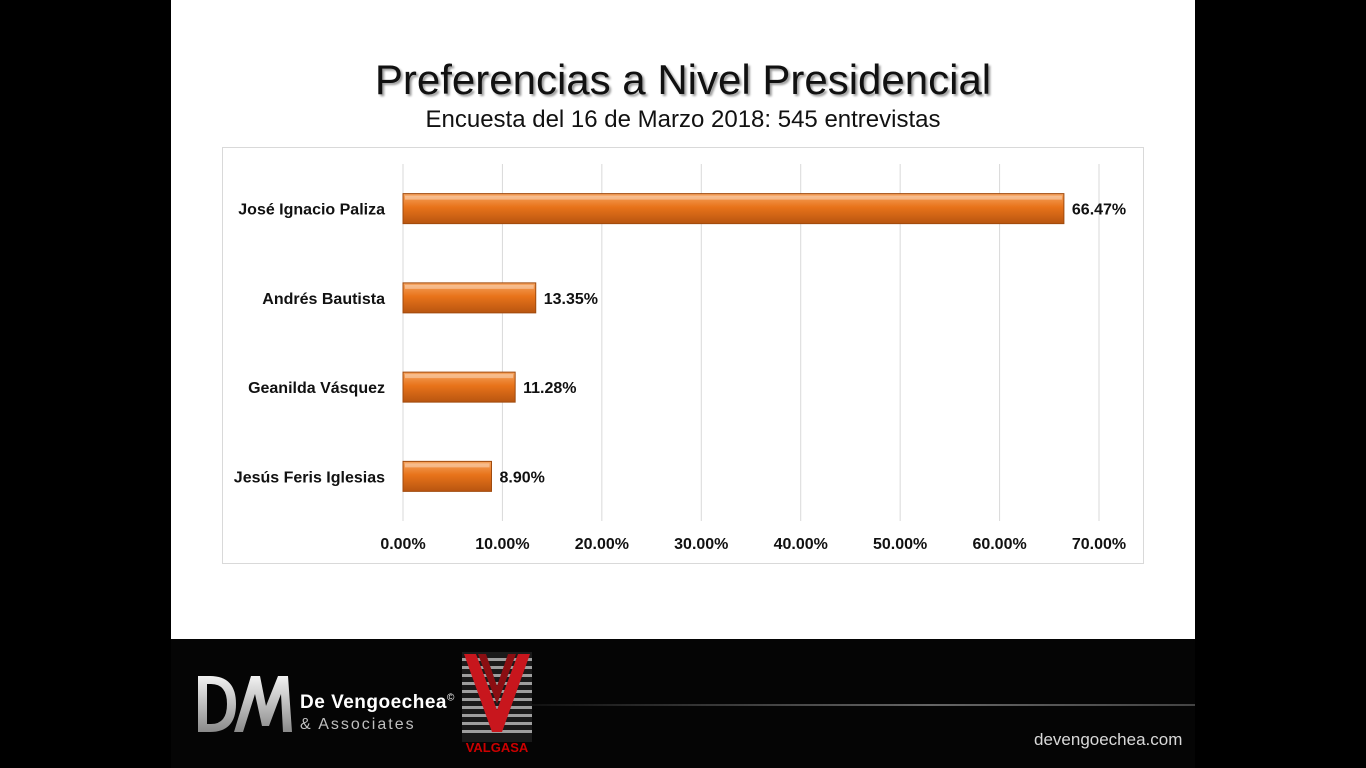 Image resolution: width=1366 pixels, height=768 pixels. I want to click on footer-bar, so click(683, 703).